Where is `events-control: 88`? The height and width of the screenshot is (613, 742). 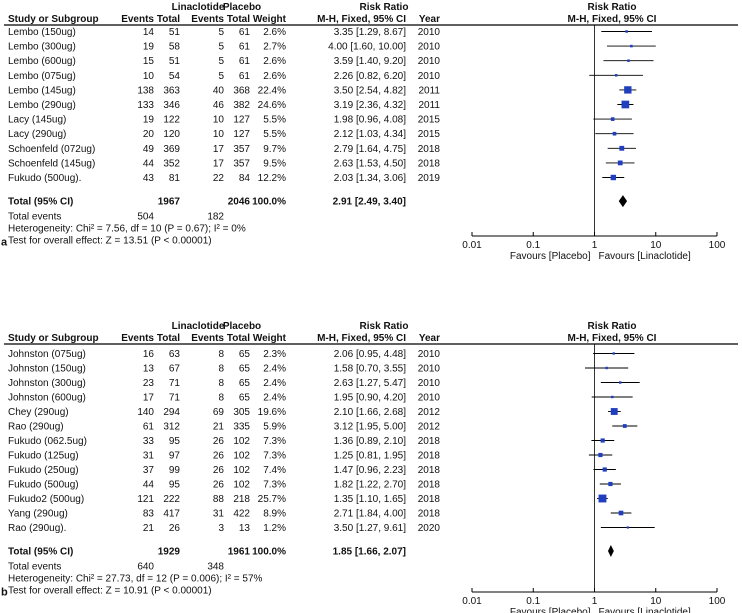
events-control: 88 is located at coordinates (219, 499).